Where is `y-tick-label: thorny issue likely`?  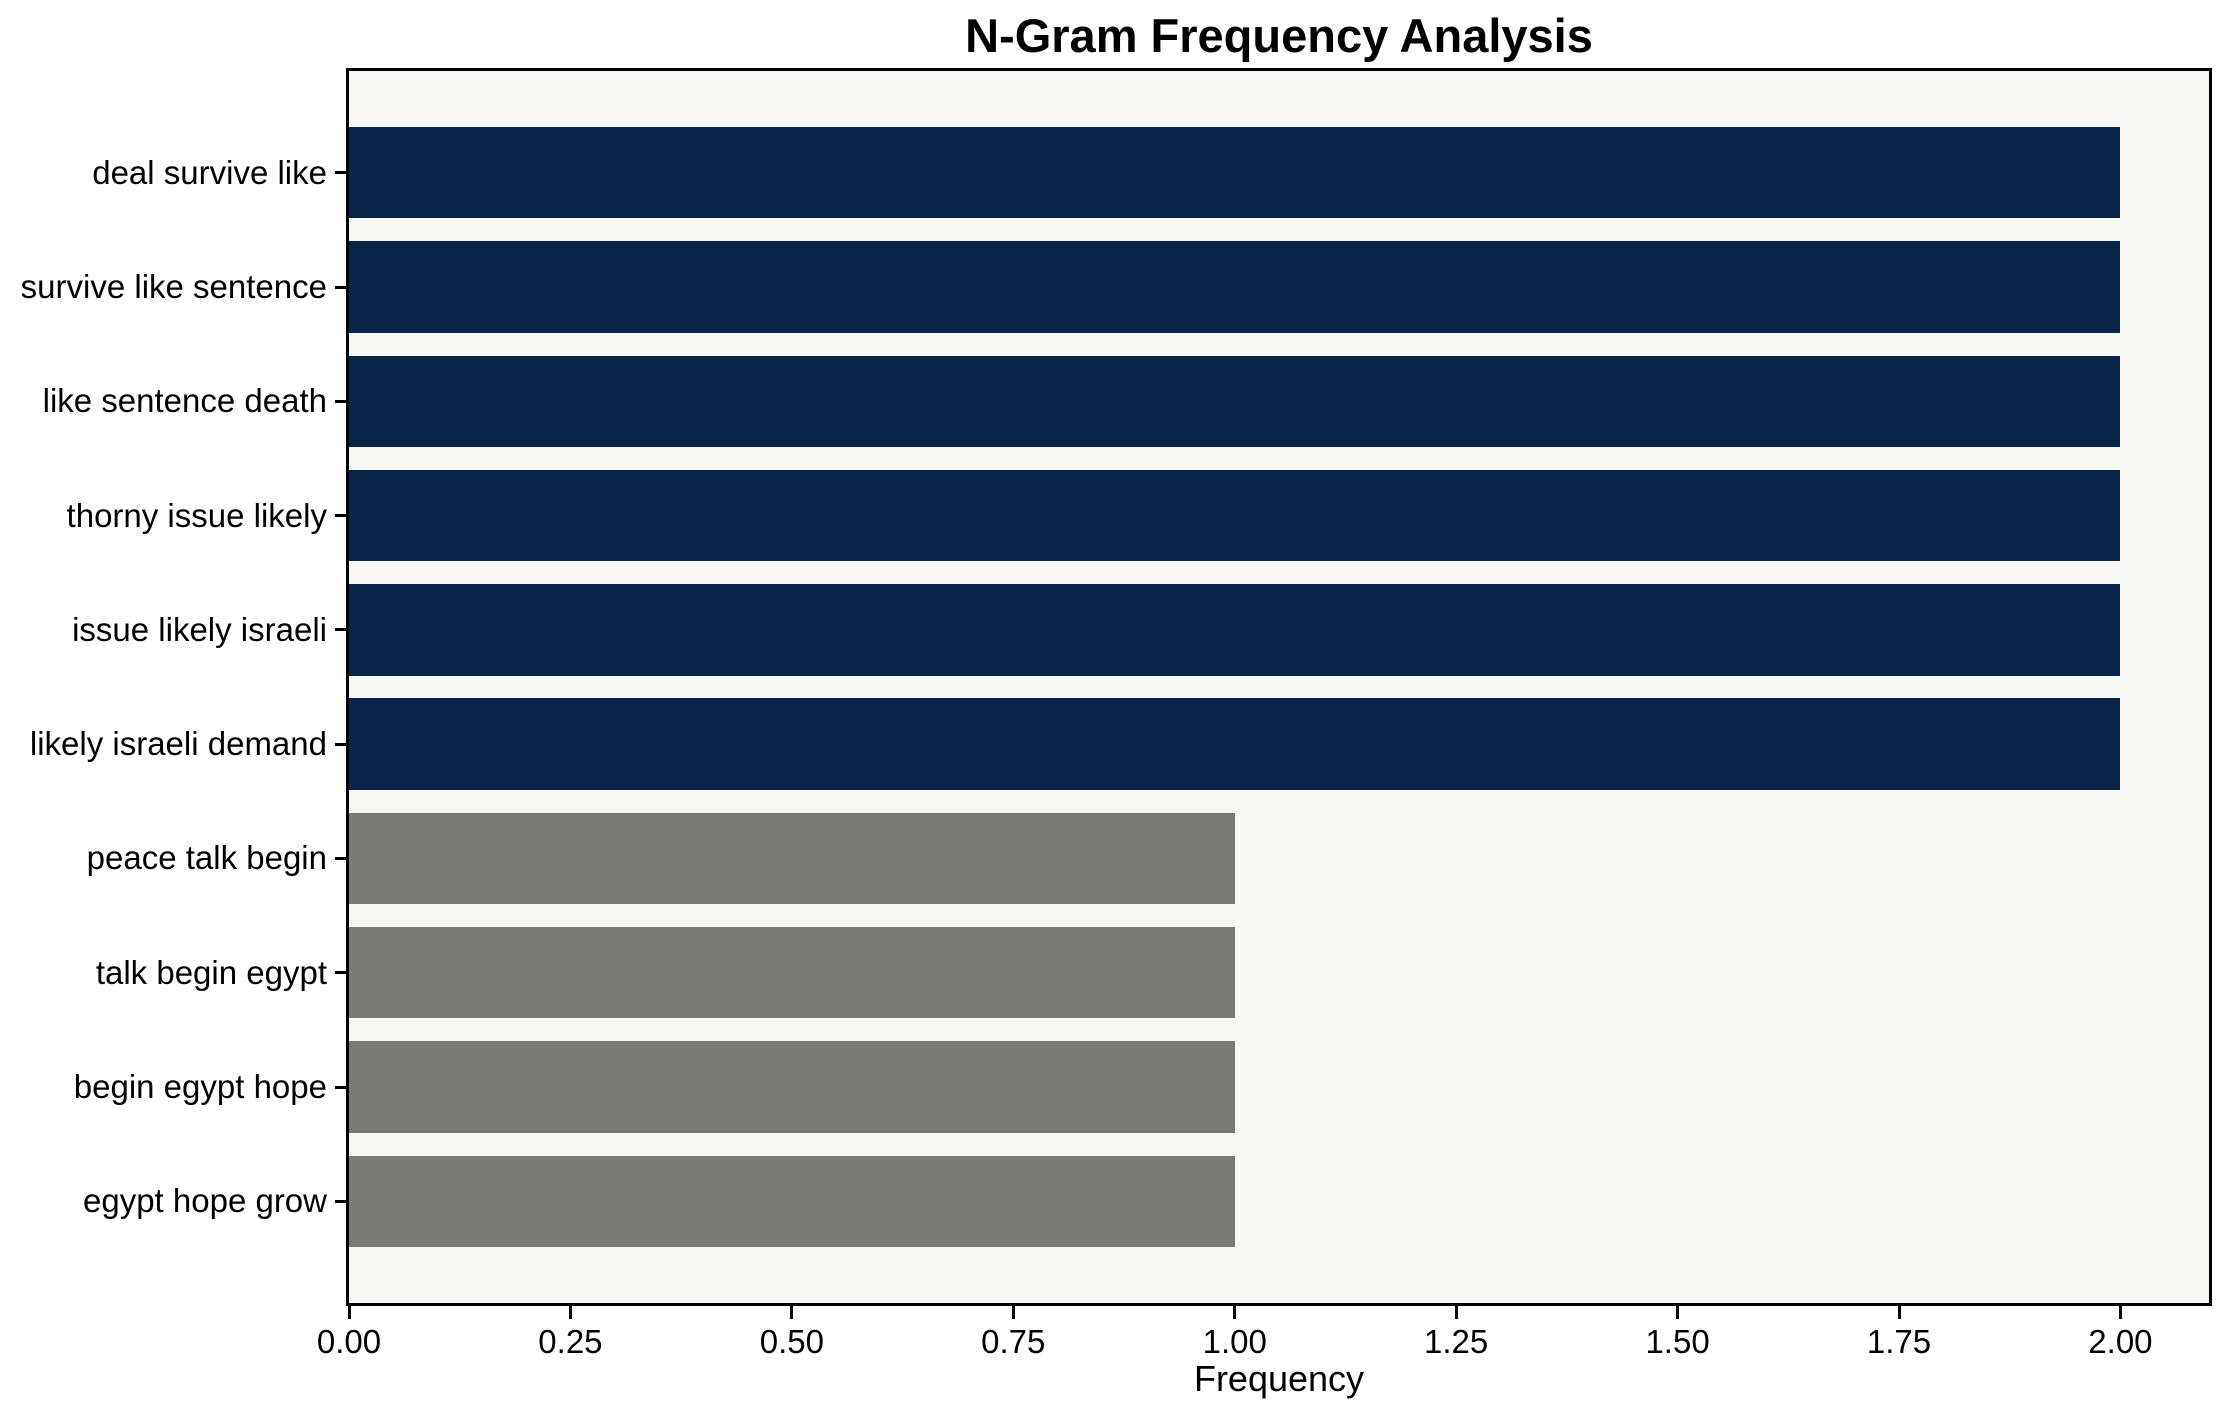 y-tick-label: thorny issue likely is located at coordinates (196, 515).